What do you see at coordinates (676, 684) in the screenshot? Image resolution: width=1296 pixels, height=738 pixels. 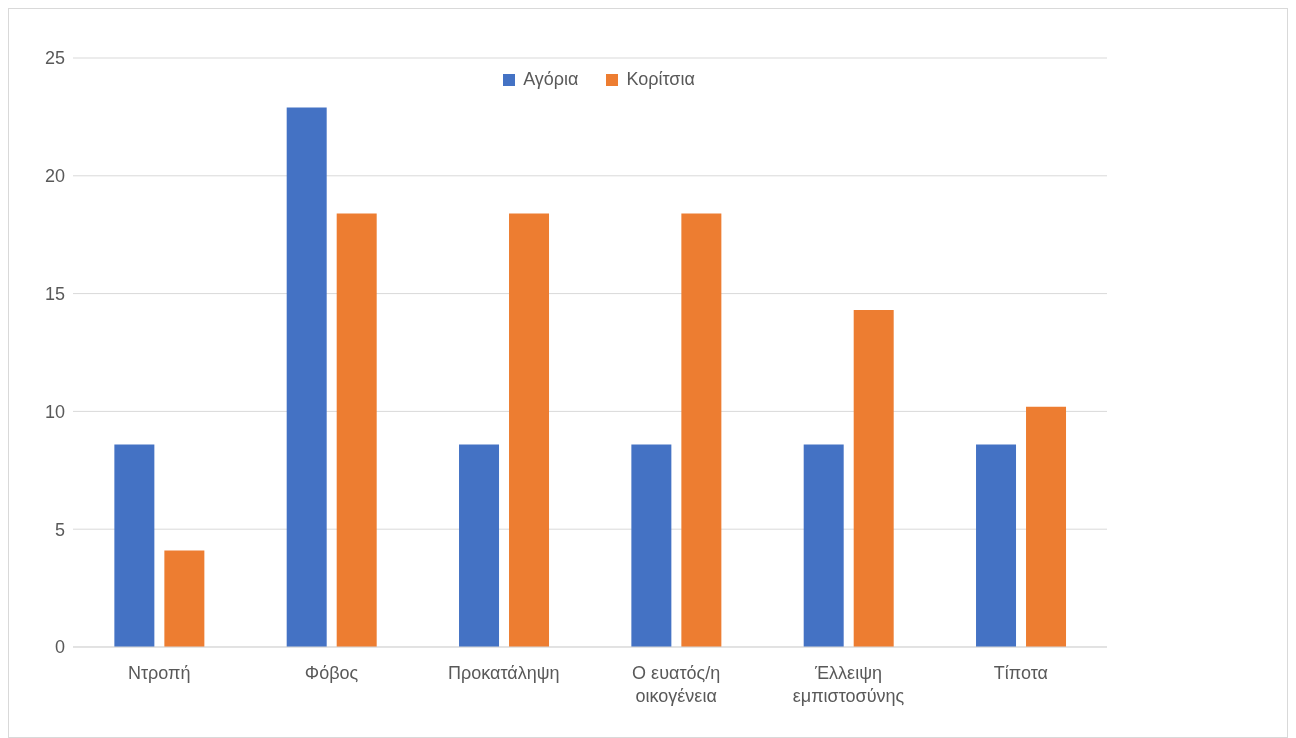 I see `x-tick-label: Ο ευατός/η οικογένεια` at bounding box center [676, 684].